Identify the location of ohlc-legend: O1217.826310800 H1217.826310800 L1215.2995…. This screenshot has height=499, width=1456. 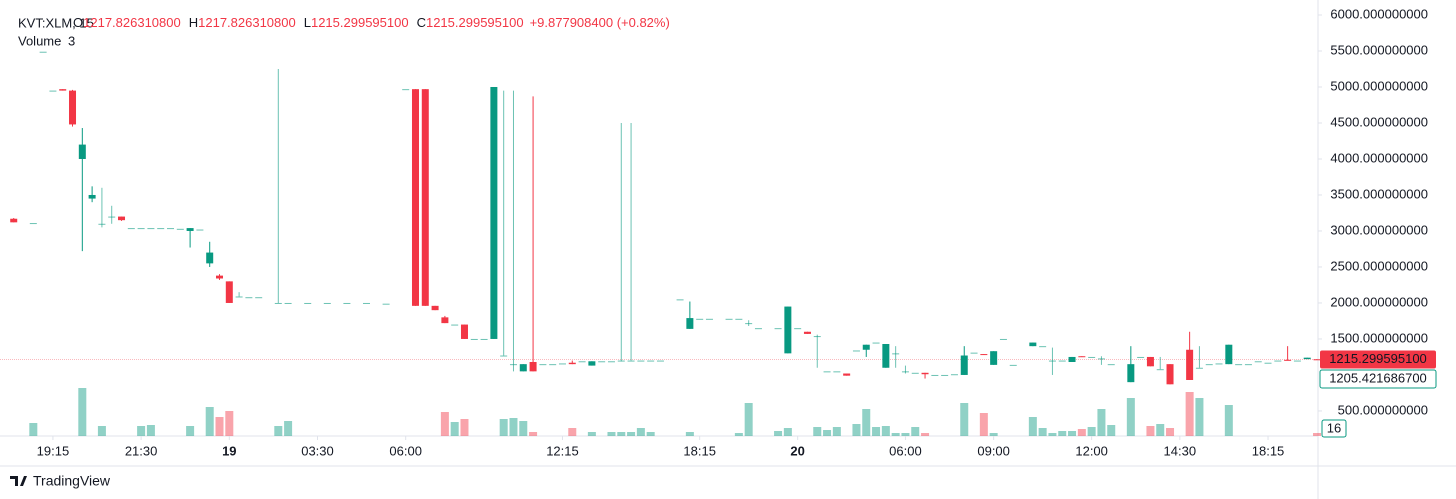
(371, 22).